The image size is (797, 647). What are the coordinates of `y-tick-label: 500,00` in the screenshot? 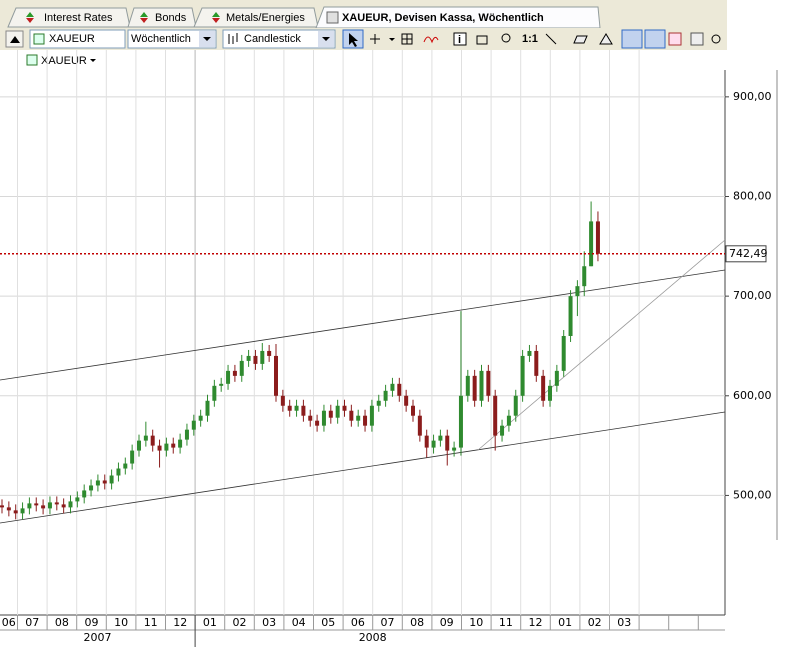 It's located at (752, 494).